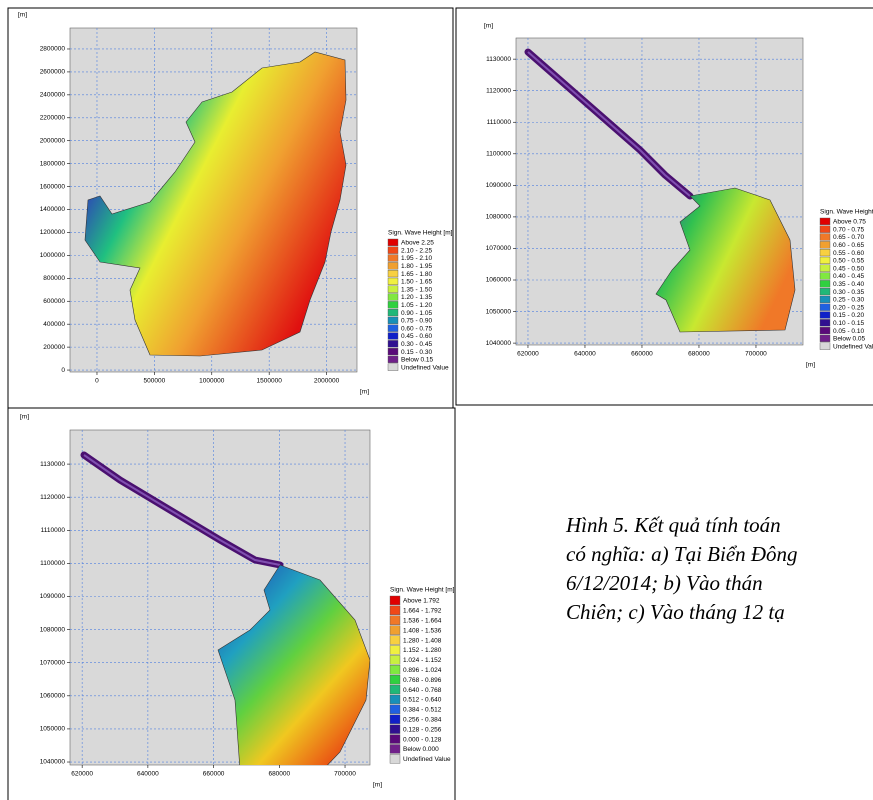  What do you see at coordinates (53, 49) in the screenshot?
I see `y-tick-label: 2800000` at bounding box center [53, 49].